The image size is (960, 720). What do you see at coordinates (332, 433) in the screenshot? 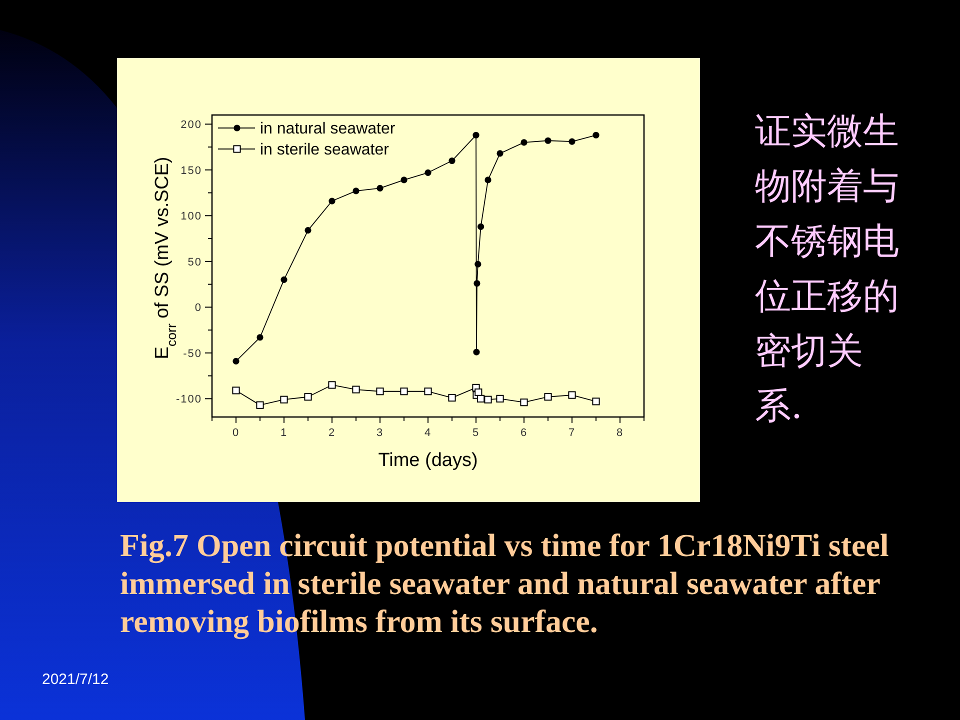
I see `x-tick-label: 2` at bounding box center [332, 433].